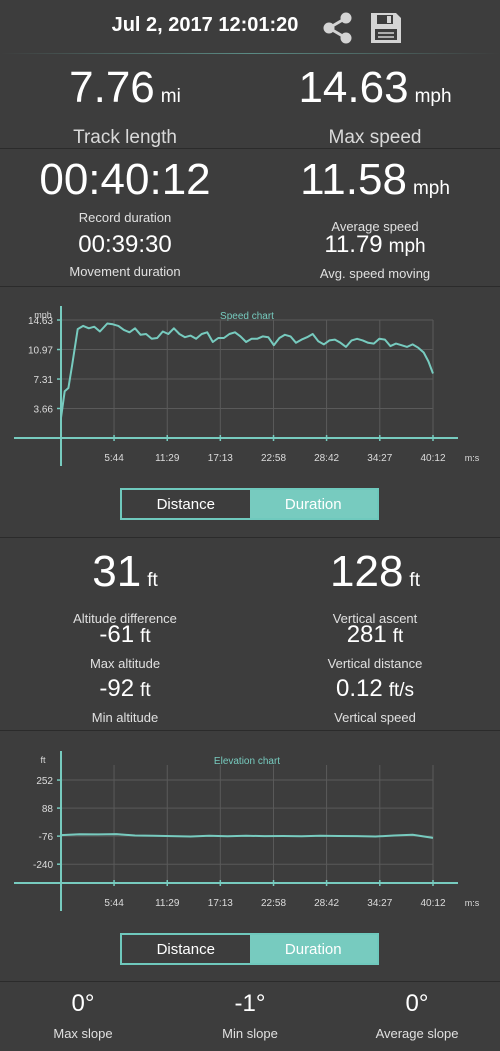 The height and width of the screenshot is (1051, 500). I want to click on min-altitude-label: Min altitude, so click(125, 717).